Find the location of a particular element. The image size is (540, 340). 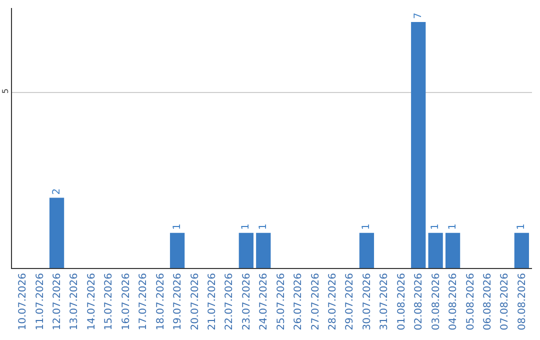

x-tick-label: 07.08.2026 is located at coordinates (505, 301).